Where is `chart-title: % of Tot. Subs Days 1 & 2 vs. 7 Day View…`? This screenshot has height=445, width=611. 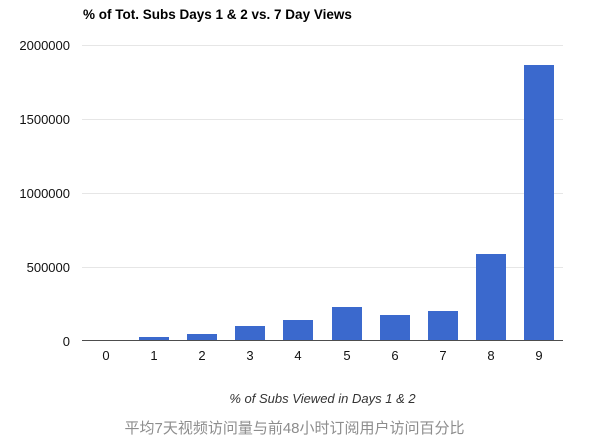
chart-title: % of Tot. Subs Days 1 & 2 vs. 7 Day View… is located at coordinates (217, 14).